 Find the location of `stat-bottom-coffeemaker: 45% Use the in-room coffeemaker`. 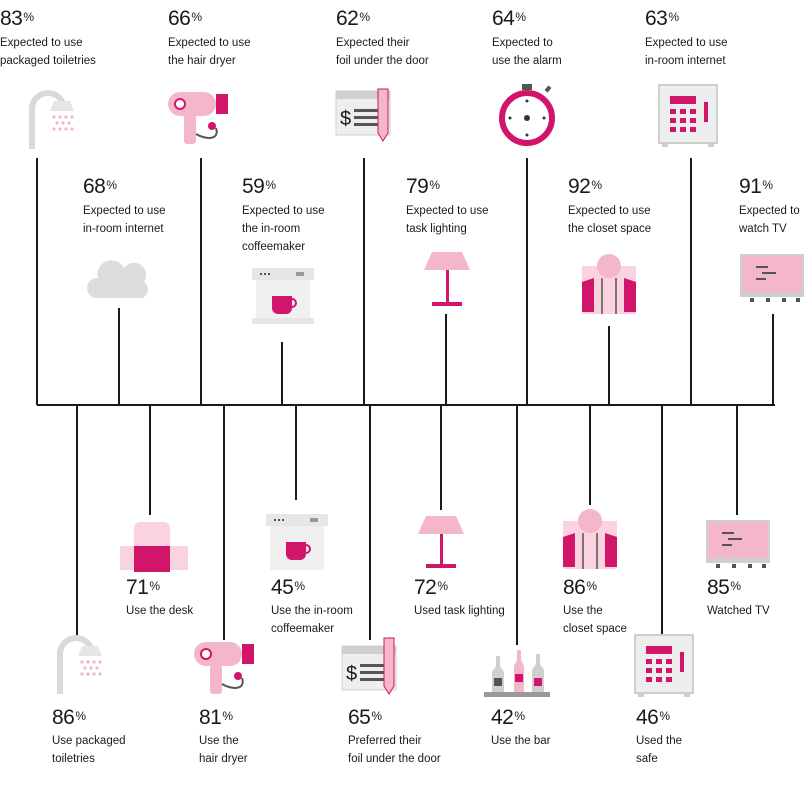

stat-bottom-coffeemaker: 45% Use the in-room coffeemaker is located at coordinates (336, 607).